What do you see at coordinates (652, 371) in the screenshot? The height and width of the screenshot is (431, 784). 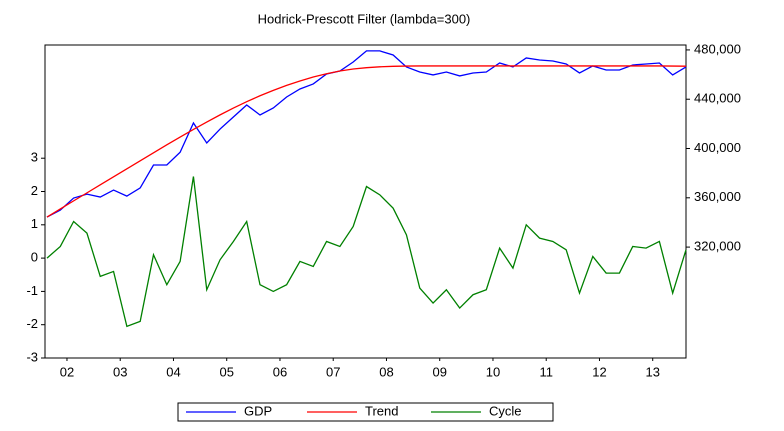 I see `x-tick-label: 13` at bounding box center [652, 371].